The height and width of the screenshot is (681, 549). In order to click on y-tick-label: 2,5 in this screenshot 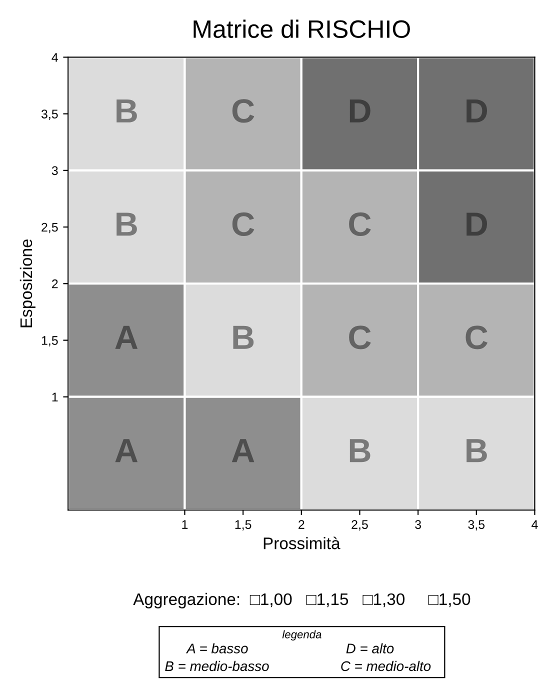, I will do `click(50, 228)`.